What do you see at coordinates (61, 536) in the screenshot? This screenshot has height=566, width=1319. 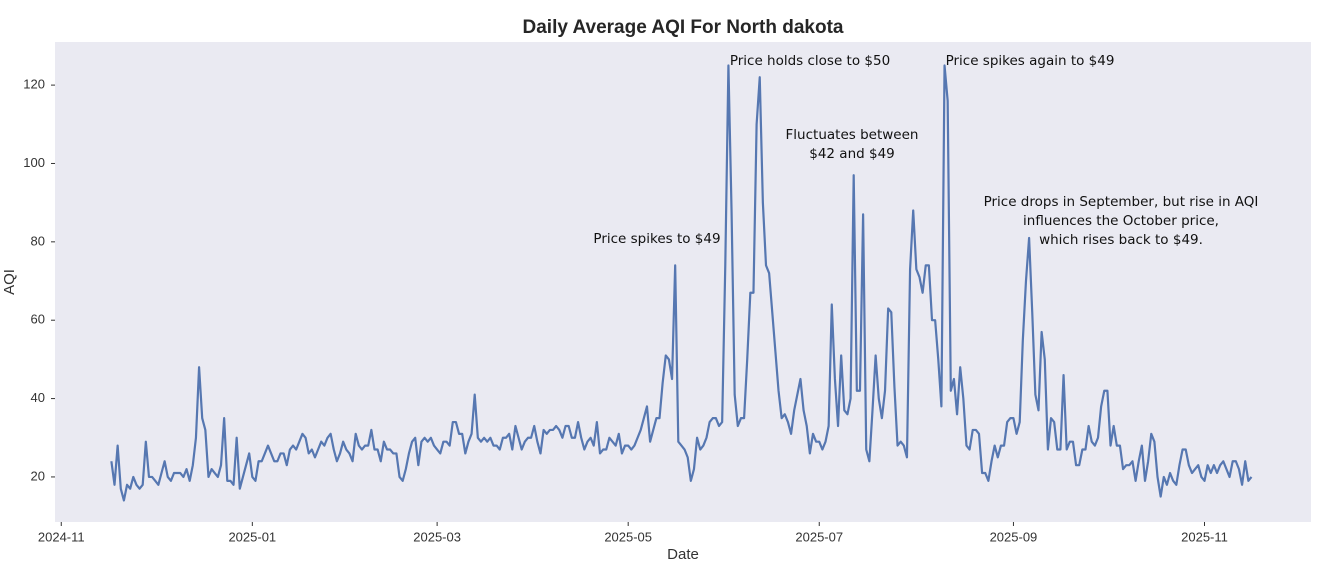 I see `x-tick-label: 2024-11` at bounding box center [61, 536].